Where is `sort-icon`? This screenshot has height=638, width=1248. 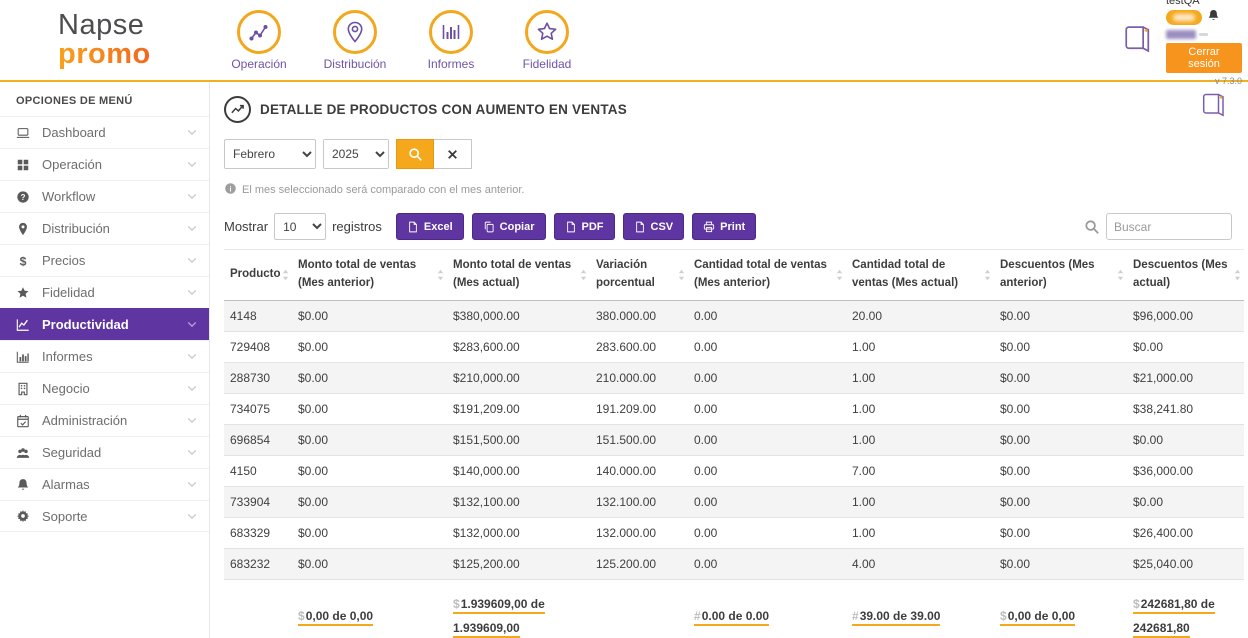
sort-icon is located at coordinates (1120, 275).